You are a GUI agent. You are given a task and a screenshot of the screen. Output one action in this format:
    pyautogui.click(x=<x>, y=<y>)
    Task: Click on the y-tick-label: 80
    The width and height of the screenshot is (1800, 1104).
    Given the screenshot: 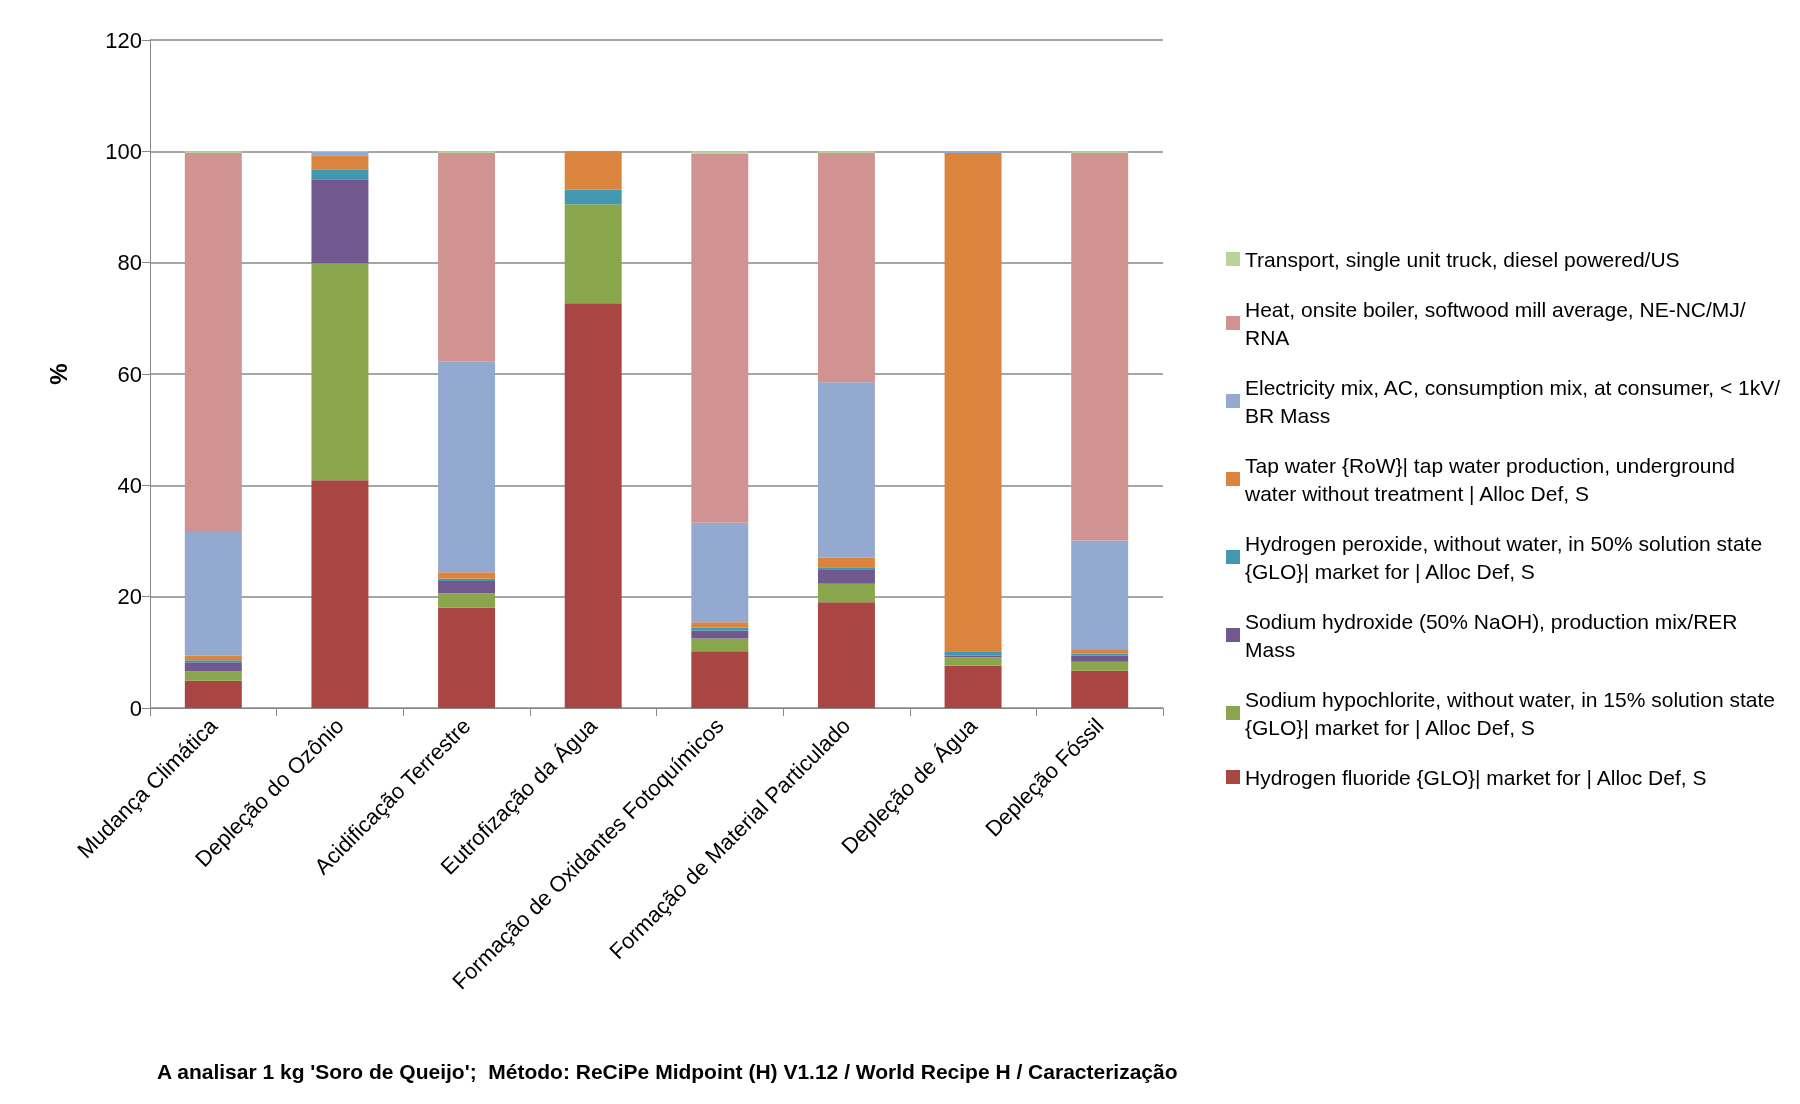 What is the action you would take?
    pyautogui.click(x=129, y=263)
    